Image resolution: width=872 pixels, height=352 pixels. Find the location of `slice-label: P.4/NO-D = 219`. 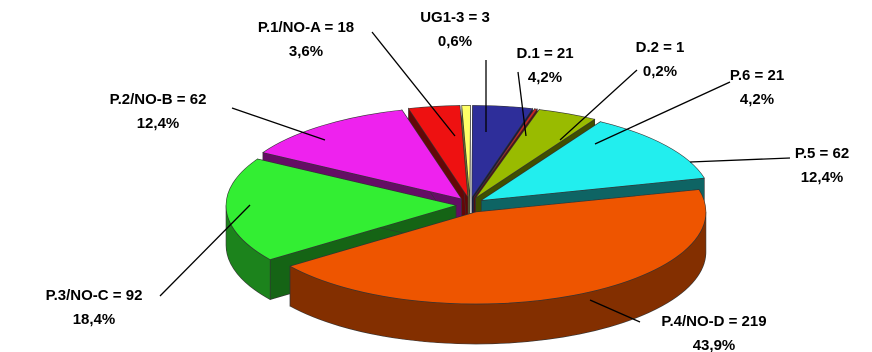

slice-label: P.4/NO-D = 219 is located at coordinates (713, 321).